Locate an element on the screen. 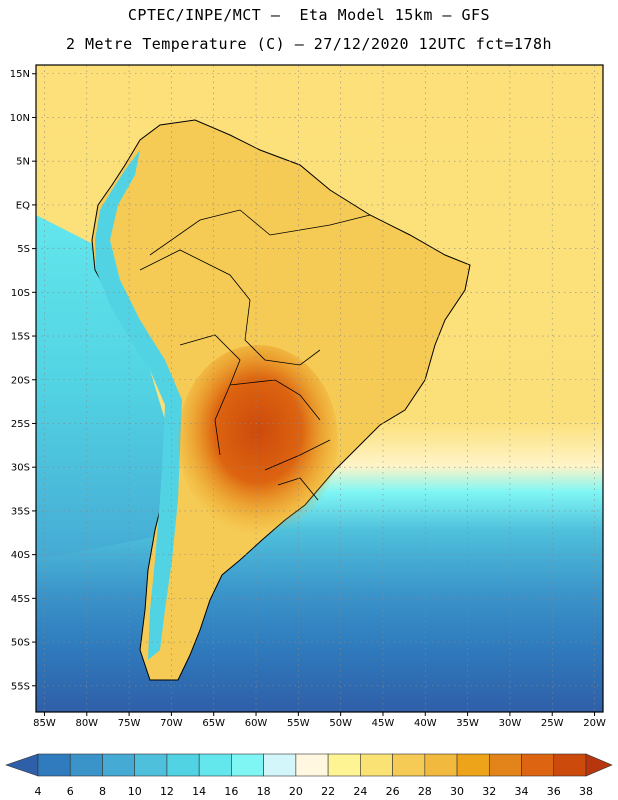 The image size is (618, 800). colorbar-label: 34 is located at coordinates (522, 791).